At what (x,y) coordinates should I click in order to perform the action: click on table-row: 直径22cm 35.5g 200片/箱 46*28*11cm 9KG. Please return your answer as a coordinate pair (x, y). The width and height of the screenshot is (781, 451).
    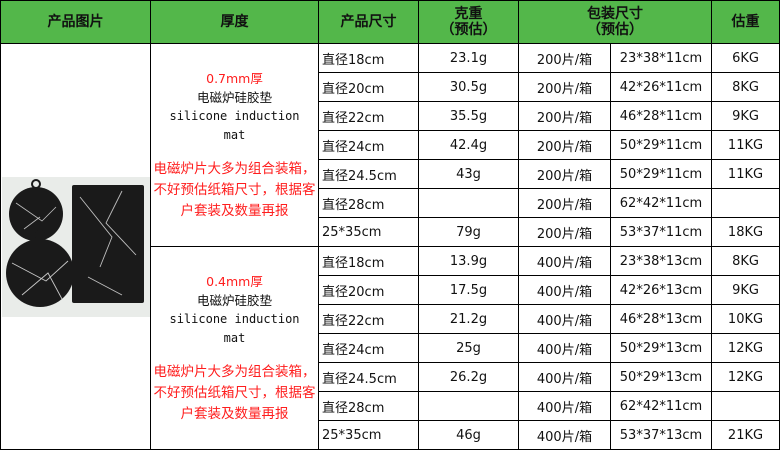
    Looking at the image, I should click on (390, 116).